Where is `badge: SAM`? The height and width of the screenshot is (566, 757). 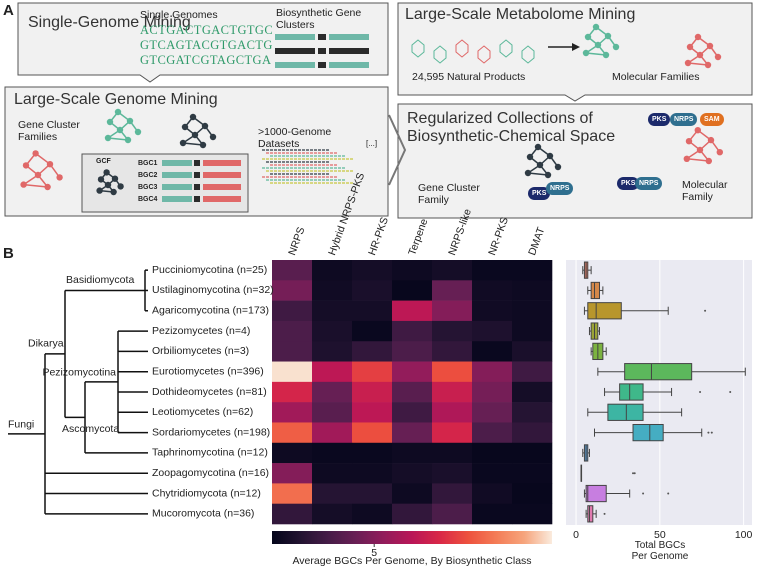
badge: SAM is located at coordinates (712, 119).